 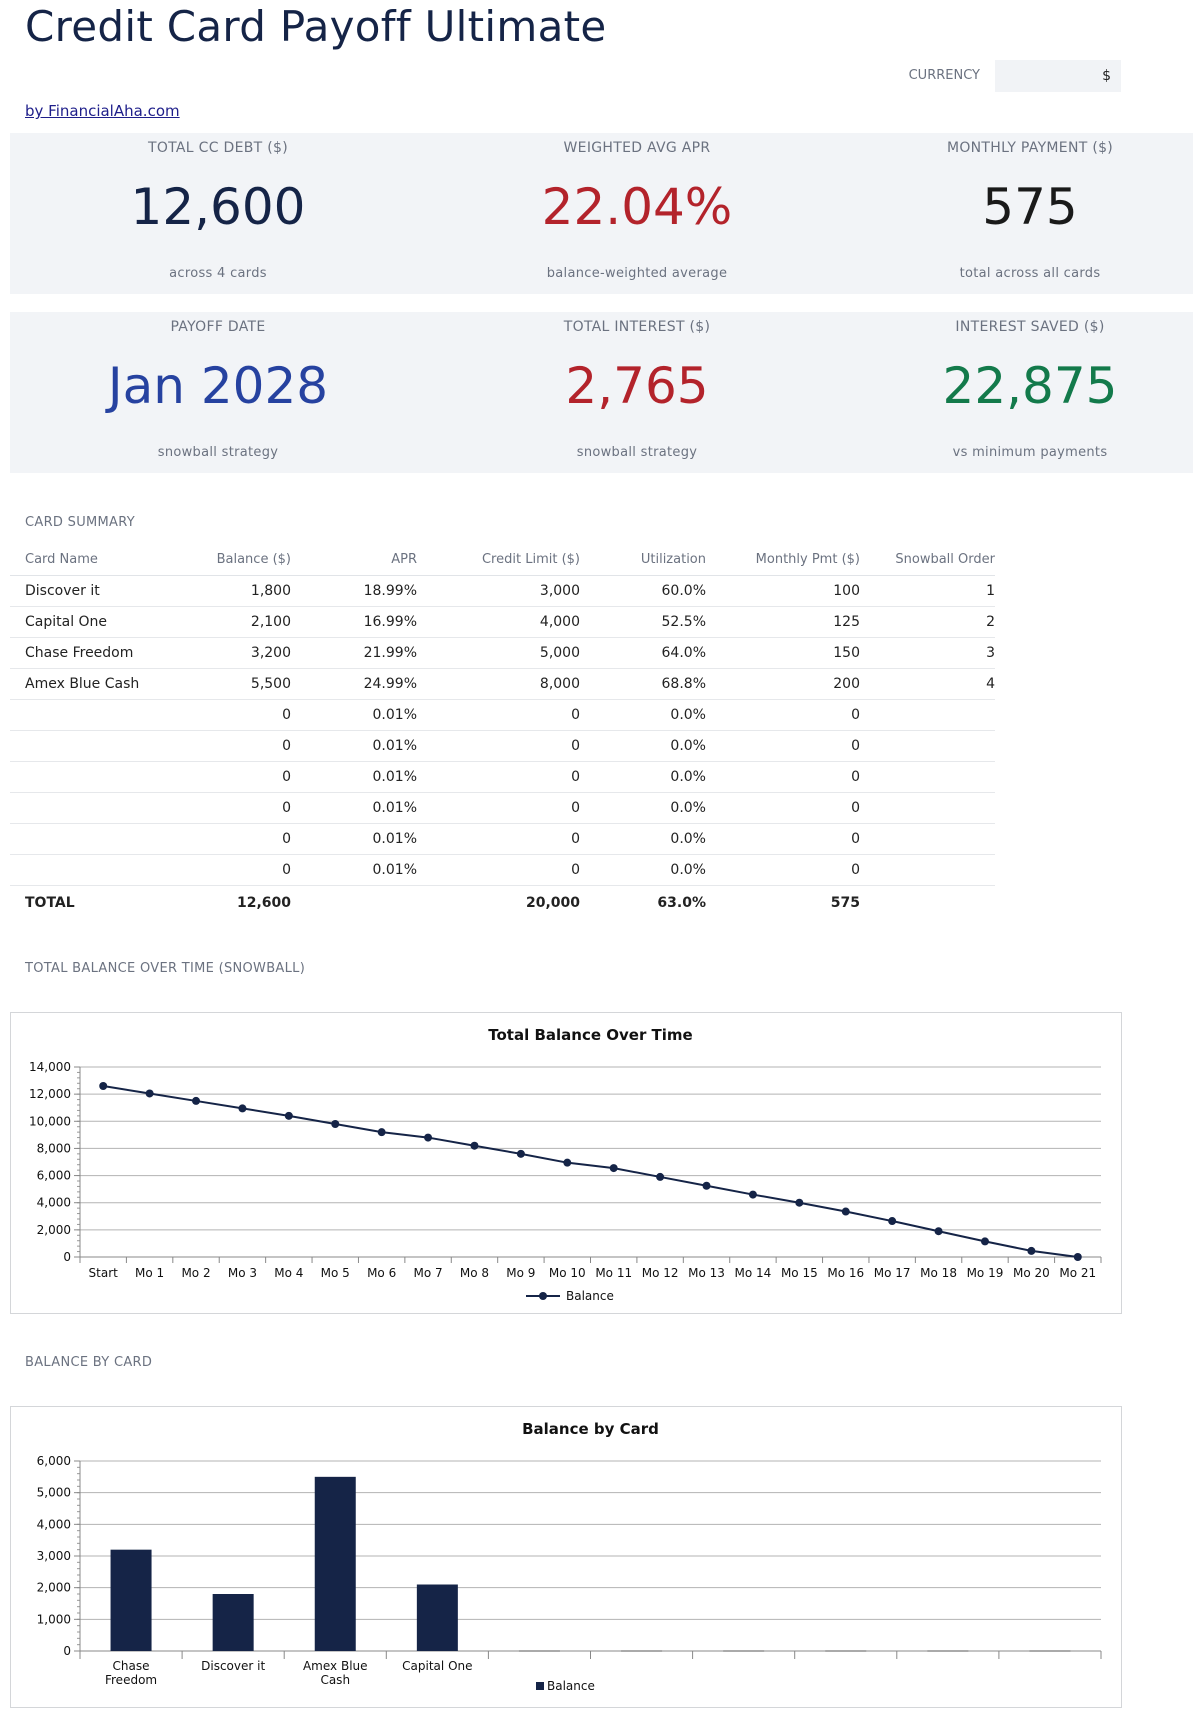 What do you see at coordinates (927, 622) in the screenshot?
I see `table-cell: 2` at bounding box center [927, 622].